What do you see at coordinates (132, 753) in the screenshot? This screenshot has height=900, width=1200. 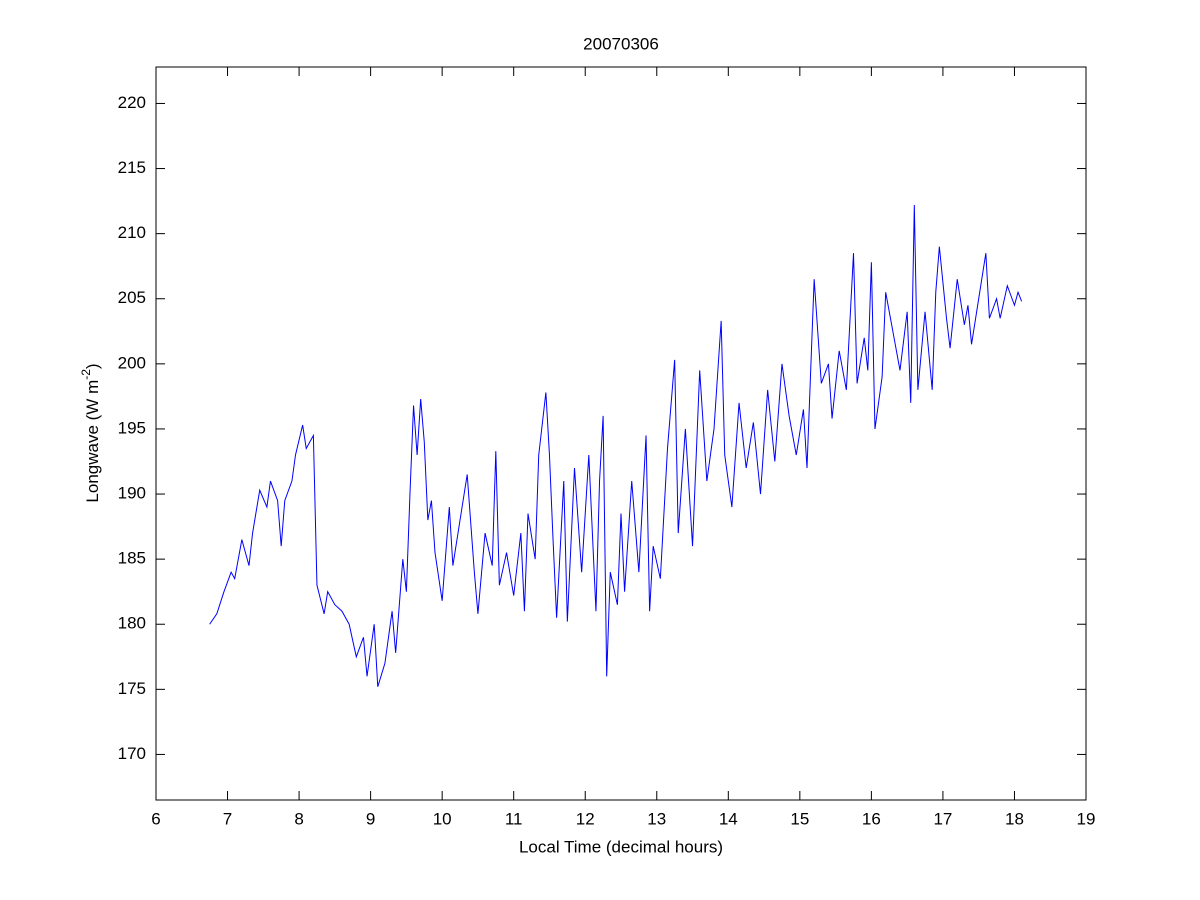 I see `y-tick-label: 170` at bounding box center [132, 753].